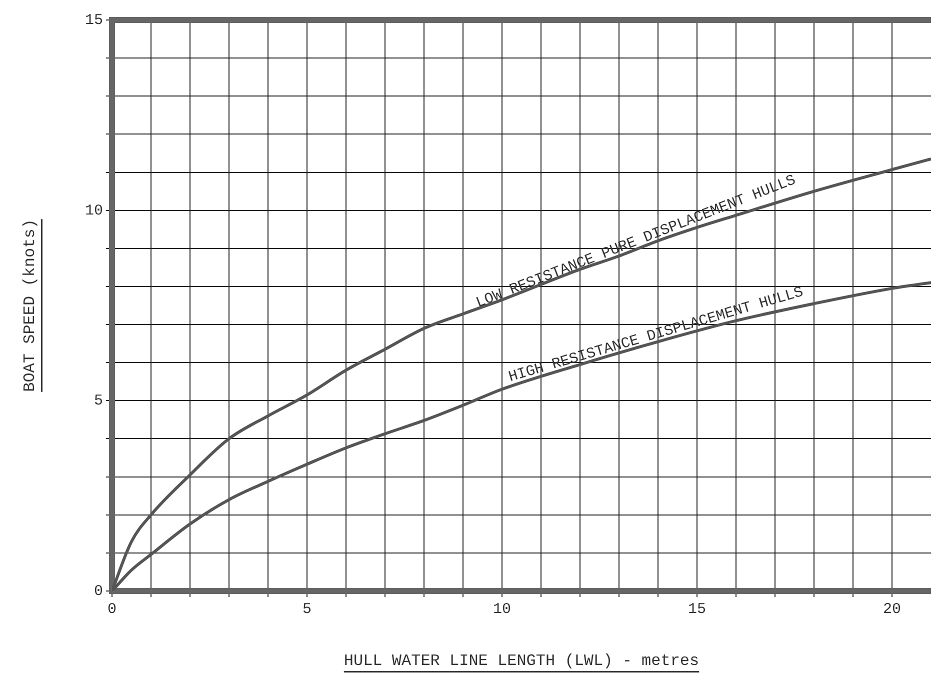 This screenshot has height=689, width=939. I want to click on x-tick-label: 20, so click(892, 609).